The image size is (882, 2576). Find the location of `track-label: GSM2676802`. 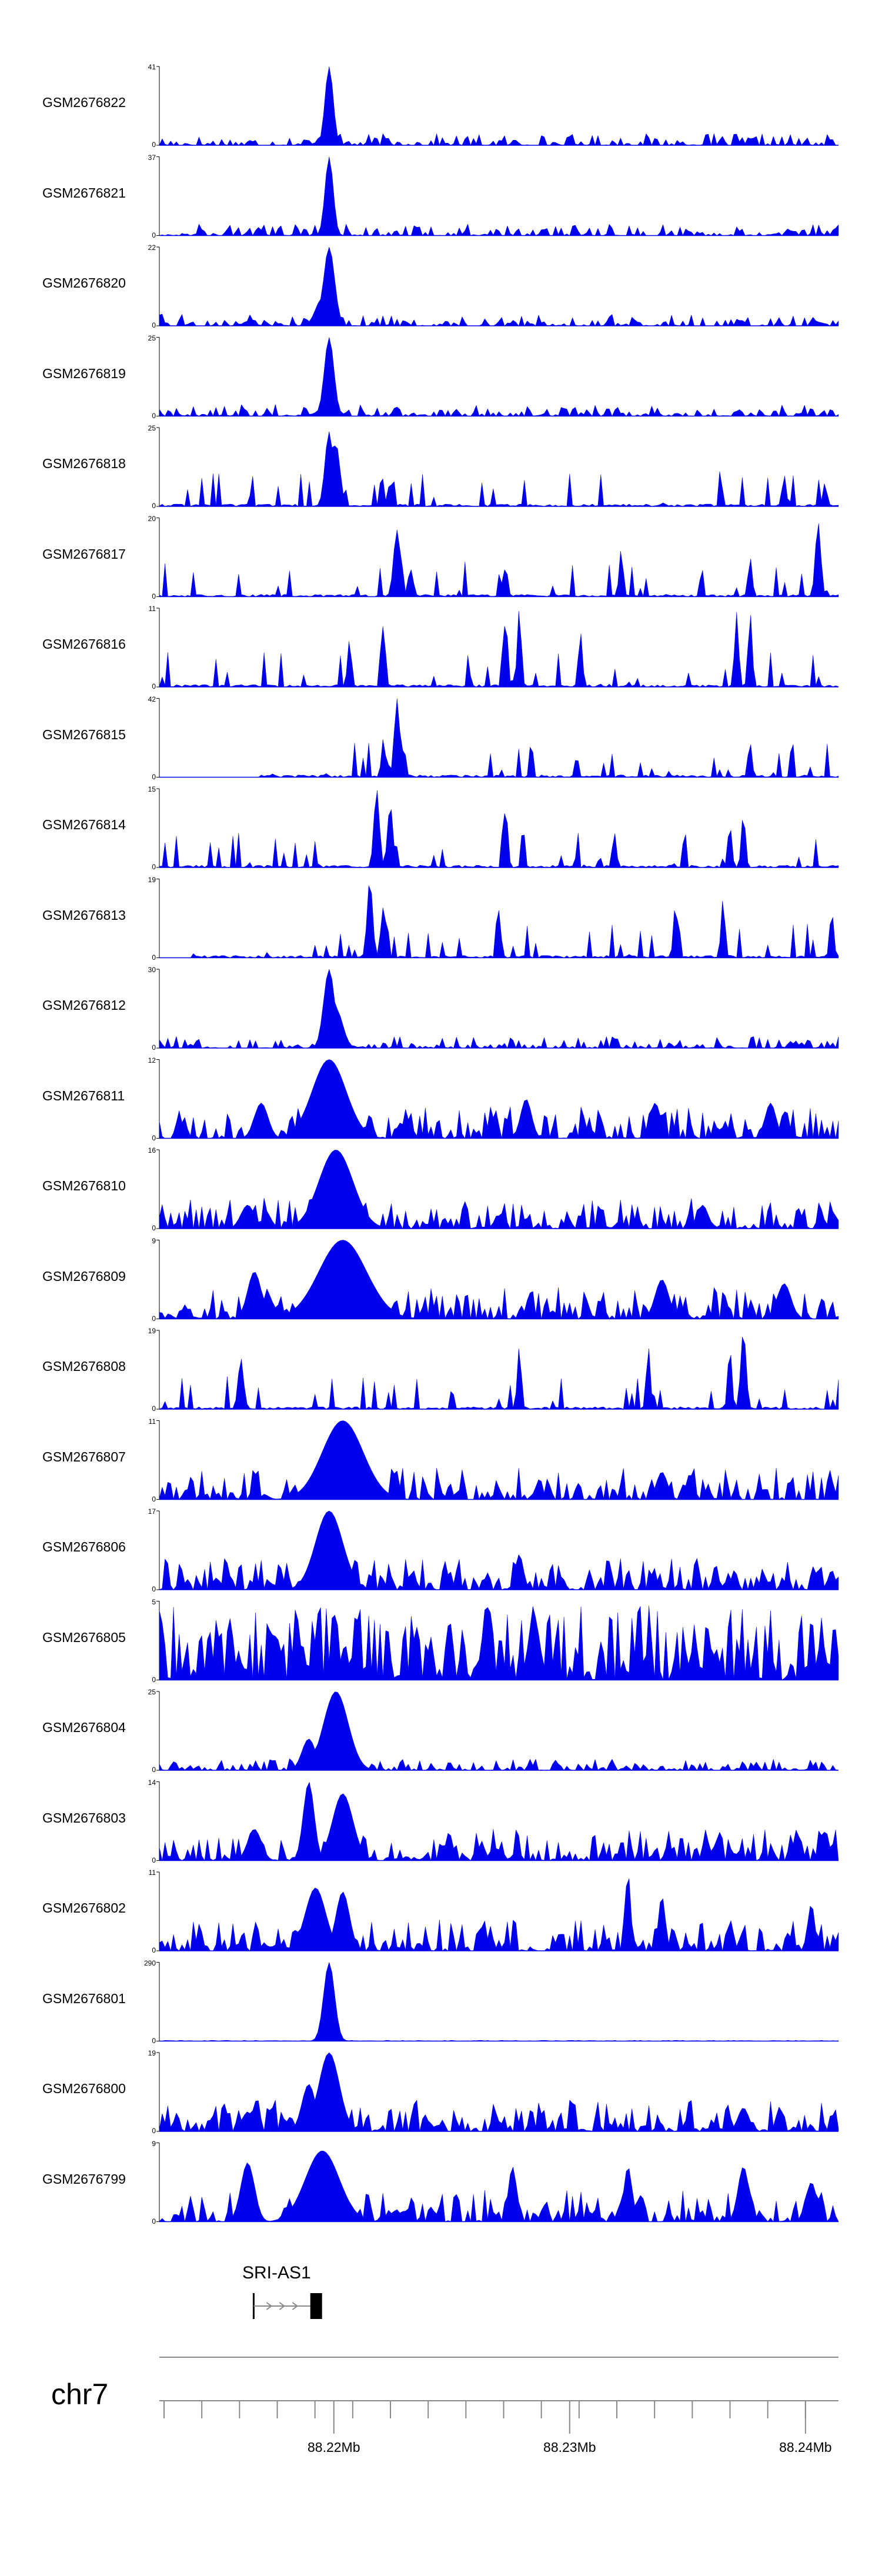

track-label: GSM2676802 is located at coordinates (84, 1908).